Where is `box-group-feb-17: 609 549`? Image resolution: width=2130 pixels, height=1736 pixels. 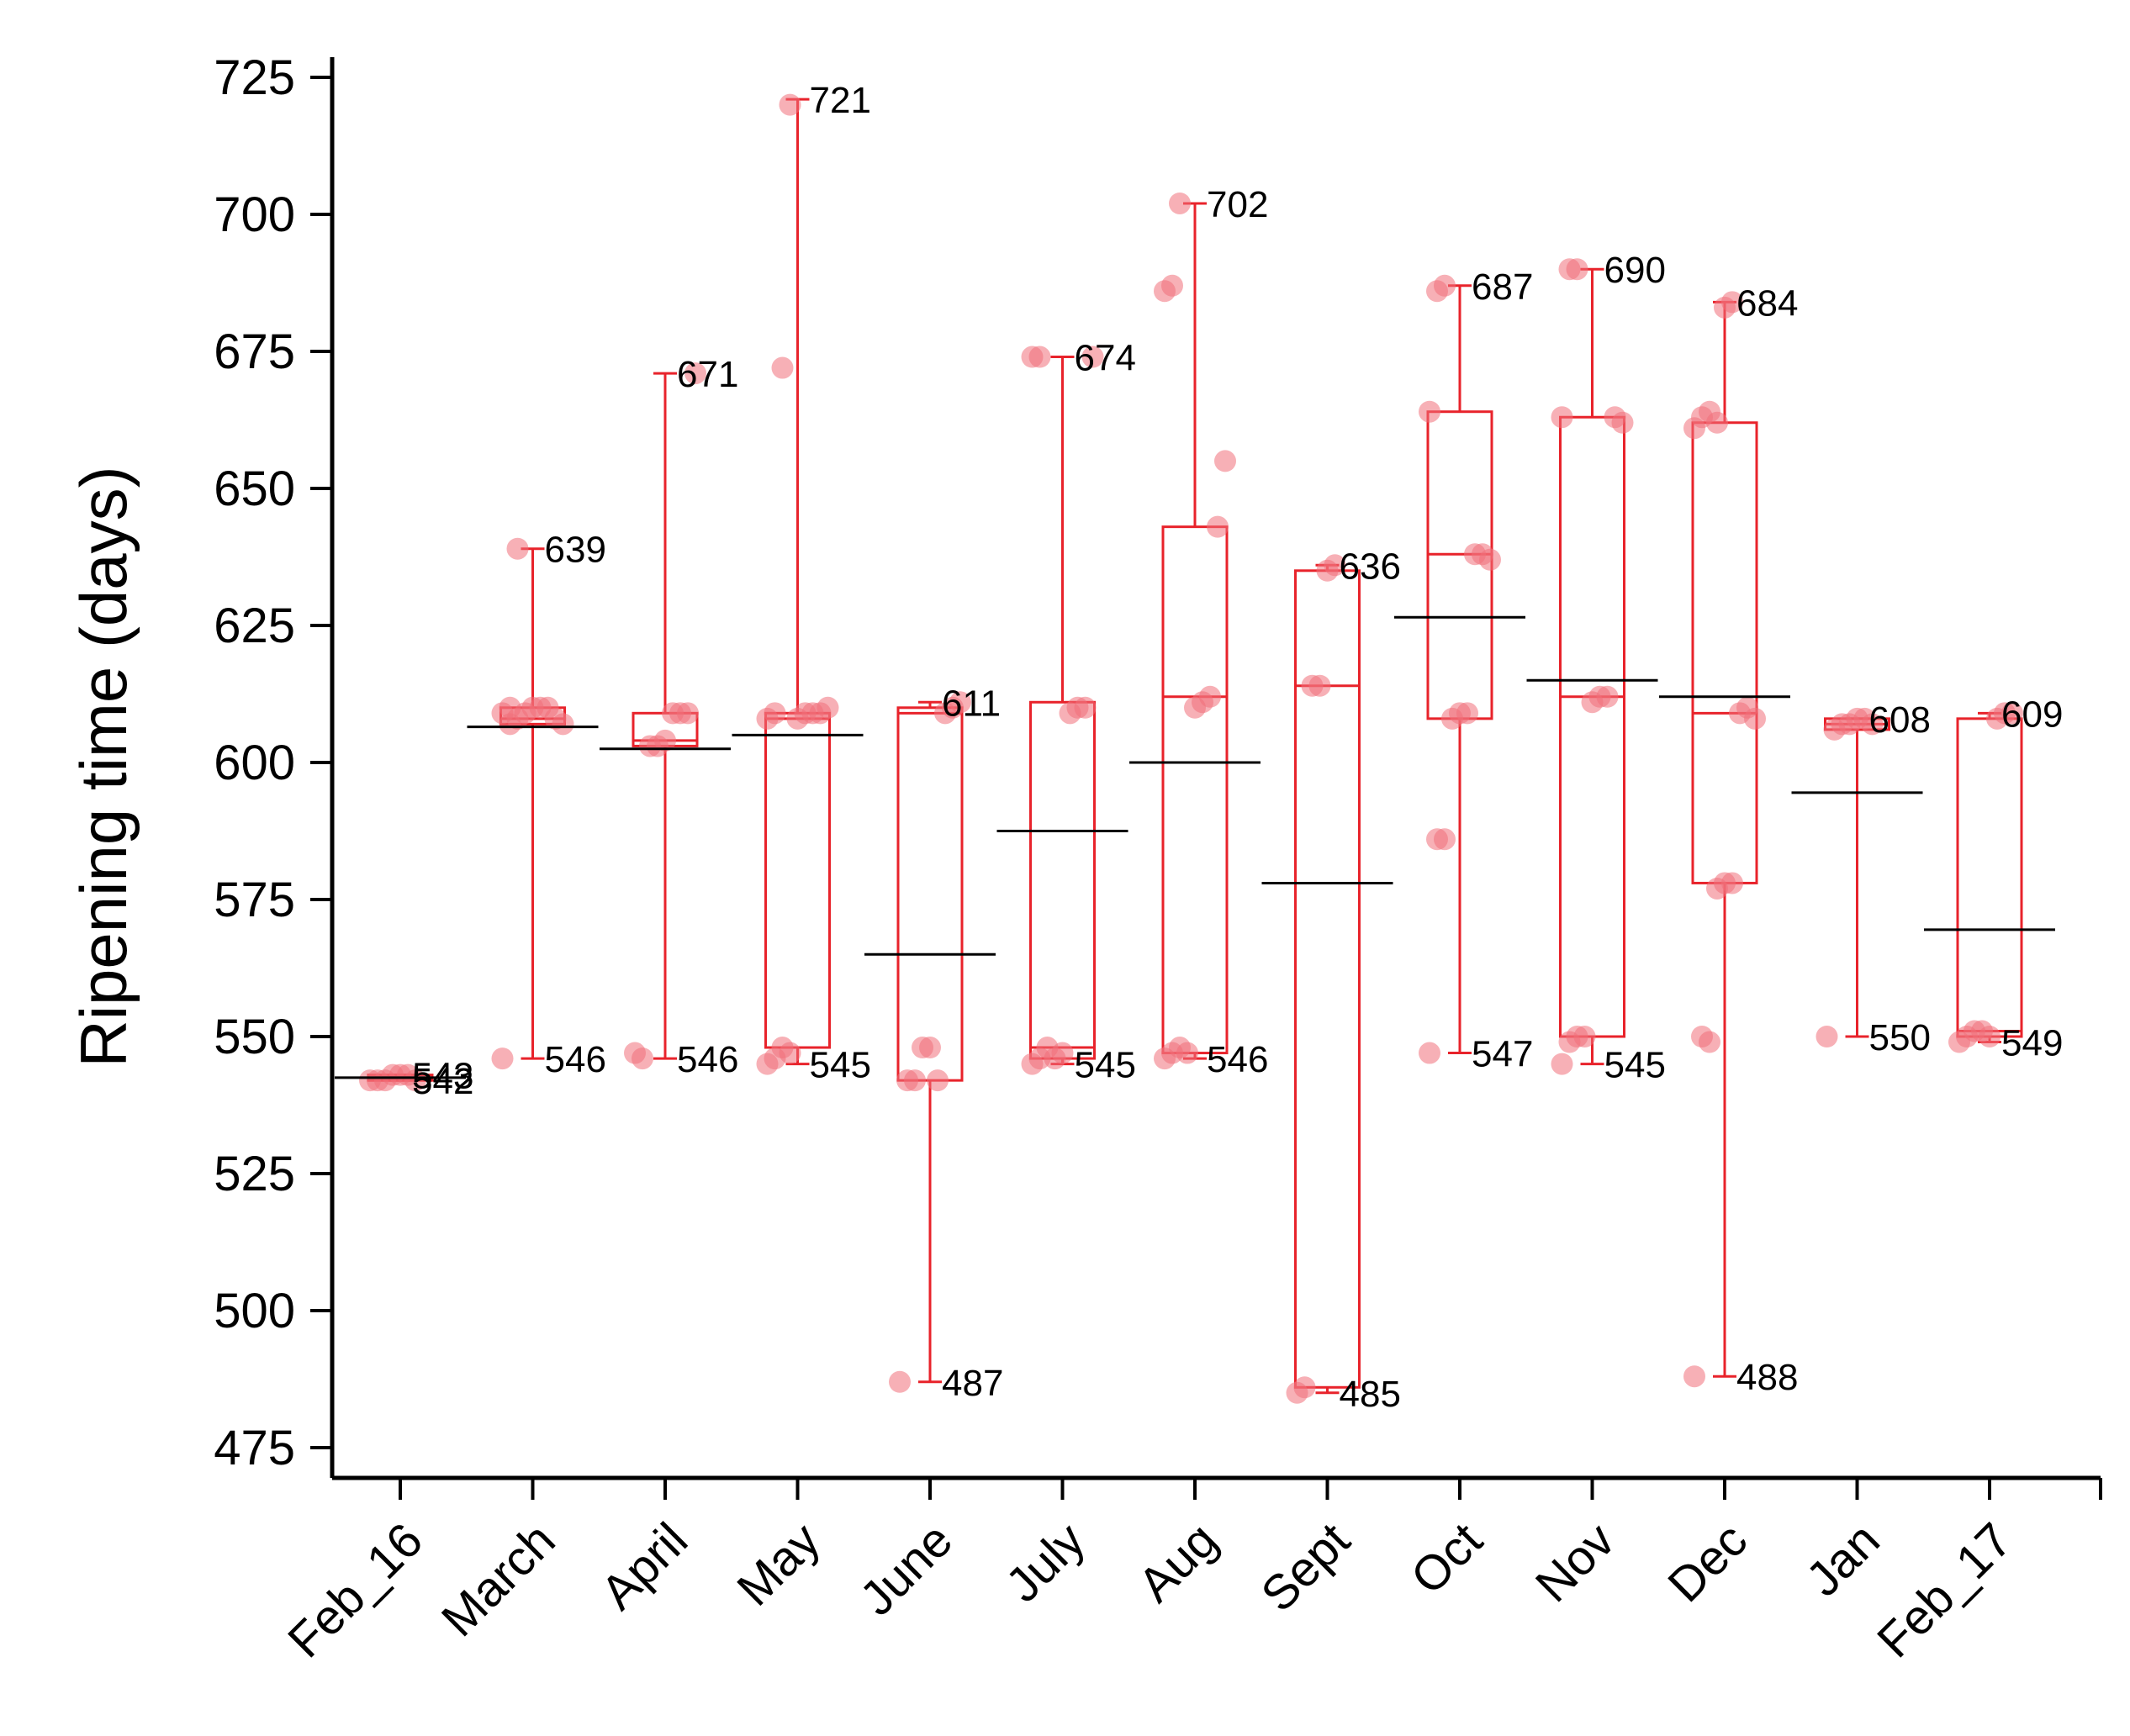
box-group-feb-17: 609 549 is located at coordinates (1993, 879).